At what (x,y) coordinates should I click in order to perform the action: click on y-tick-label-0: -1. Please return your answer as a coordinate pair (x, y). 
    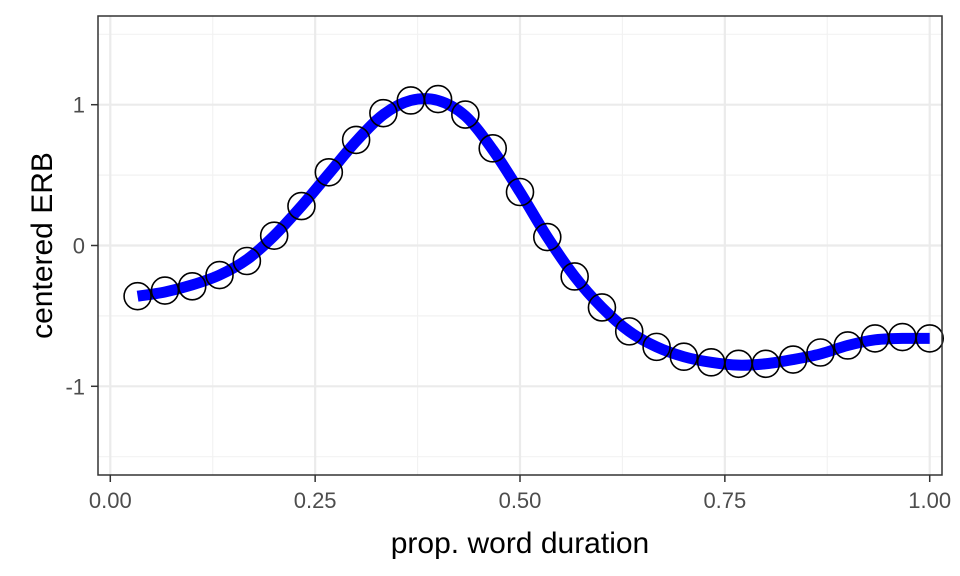
    Looking at the image, I should click on (75, 386).